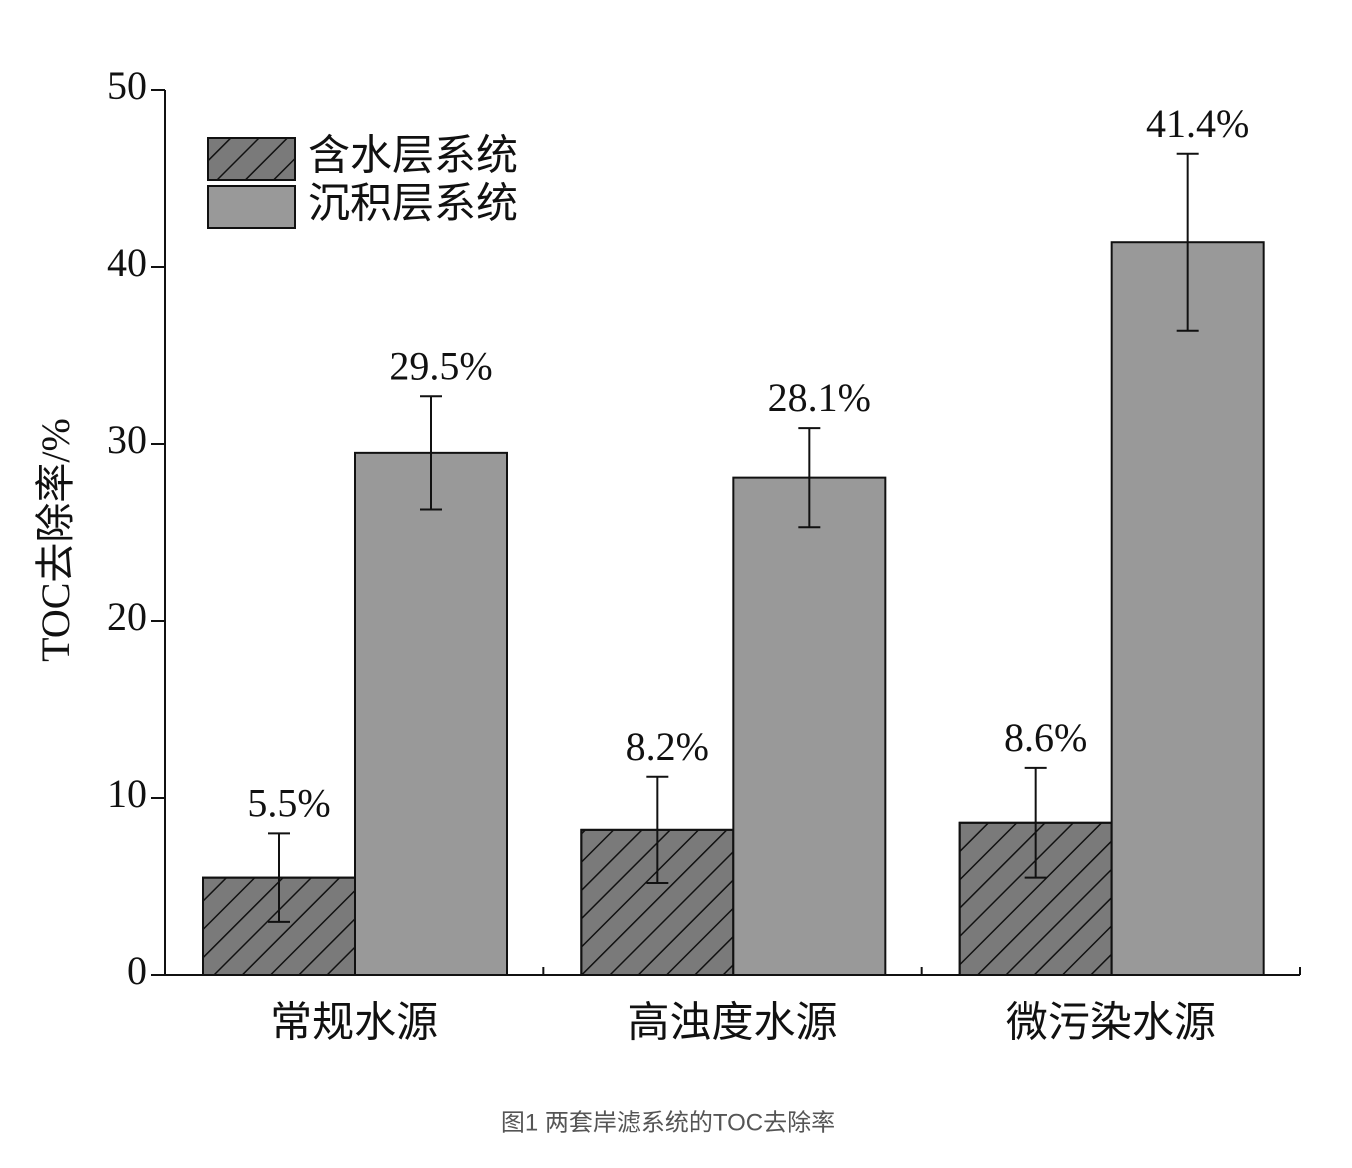  What do you see at coordinates (1045, 737) in the screenshot?
I see `value-label: 8.6%` at bounding box center [1045, 737].